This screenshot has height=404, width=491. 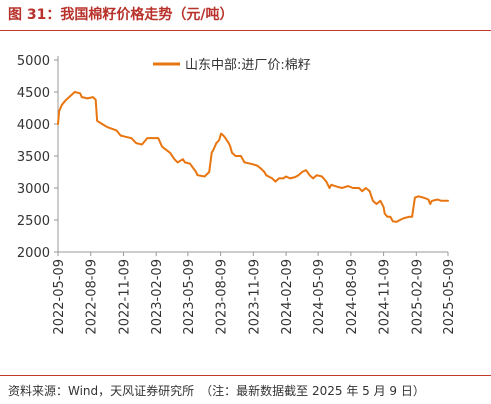 What do you see at coordinates (417, 297) in the screenshot?
I see `x-tick-label: 2025-02-09` at bounding box center [417, 297].